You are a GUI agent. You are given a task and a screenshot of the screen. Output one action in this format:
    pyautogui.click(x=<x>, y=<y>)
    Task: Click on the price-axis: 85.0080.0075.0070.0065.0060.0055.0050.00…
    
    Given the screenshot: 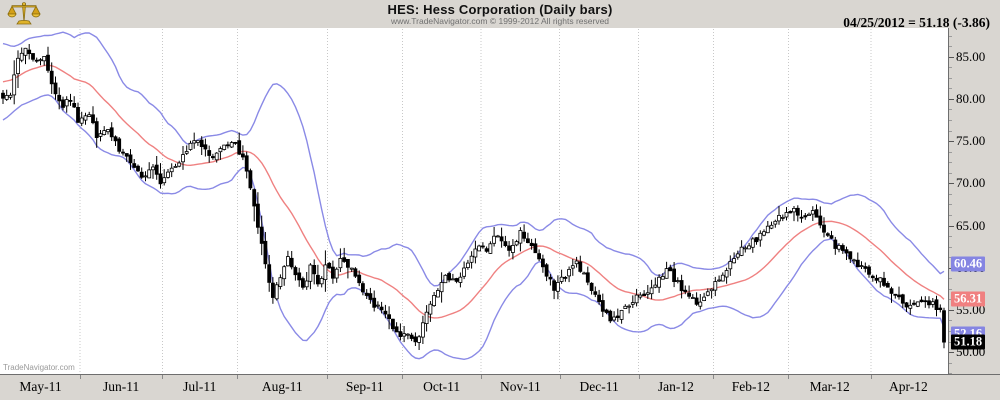 What is the action you would take?
    pyautogui.click(x=974, y=201)
    